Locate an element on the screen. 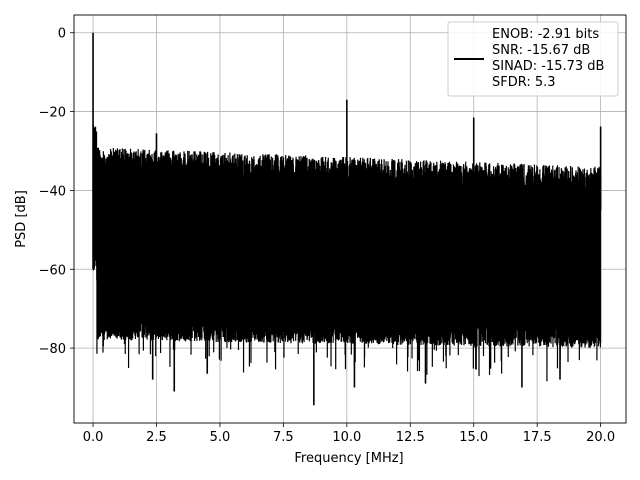 Image resolution: width=640 pixels, height=480 pixels. legend-sinad: SINAD: -15.73 dB is located at coordinates (548, 66).